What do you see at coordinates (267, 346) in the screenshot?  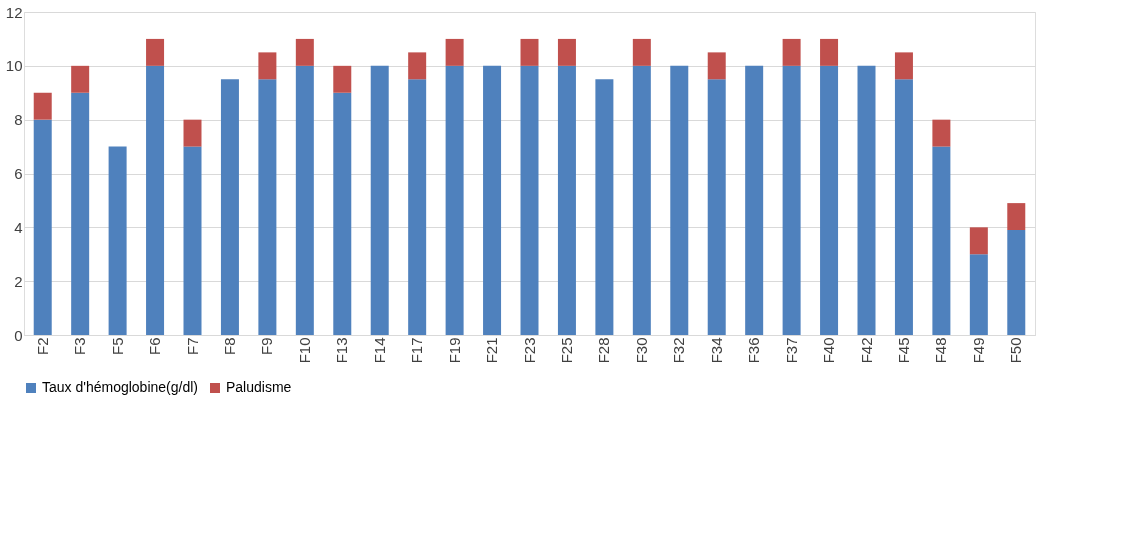 I see `x-tick-label: F9` at bounding box center [267, 346].